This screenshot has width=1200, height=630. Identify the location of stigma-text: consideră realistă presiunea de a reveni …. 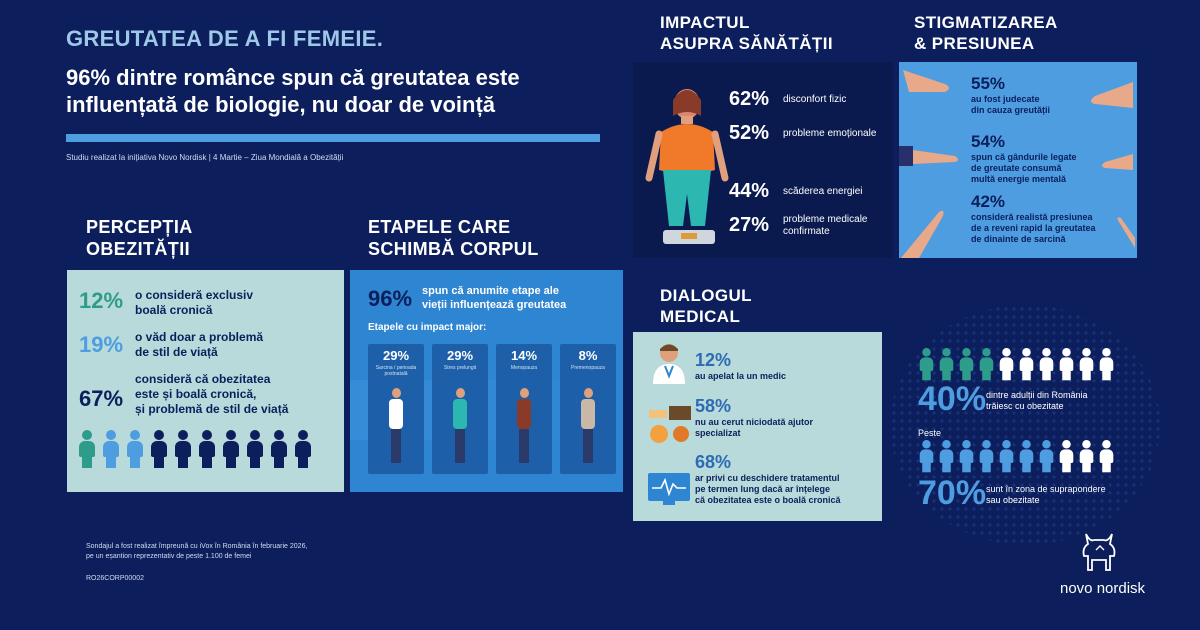
(1033, 228).